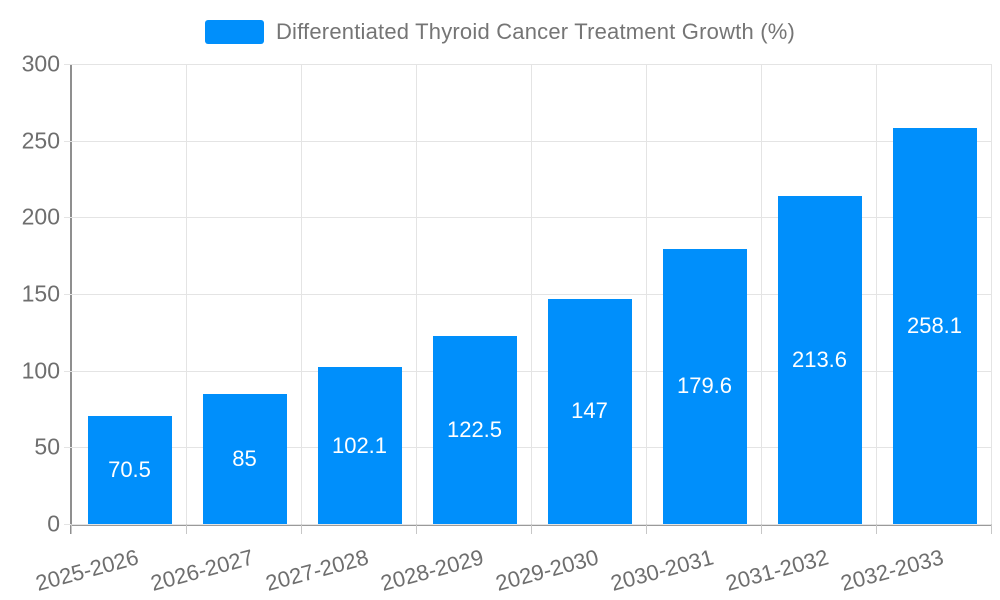 This screenshot has height=600, width=1000. What do you see at coordinates (40, 140) in the screenshot?
I see `y-axis-label: 250` at bounding box center [40, 140].